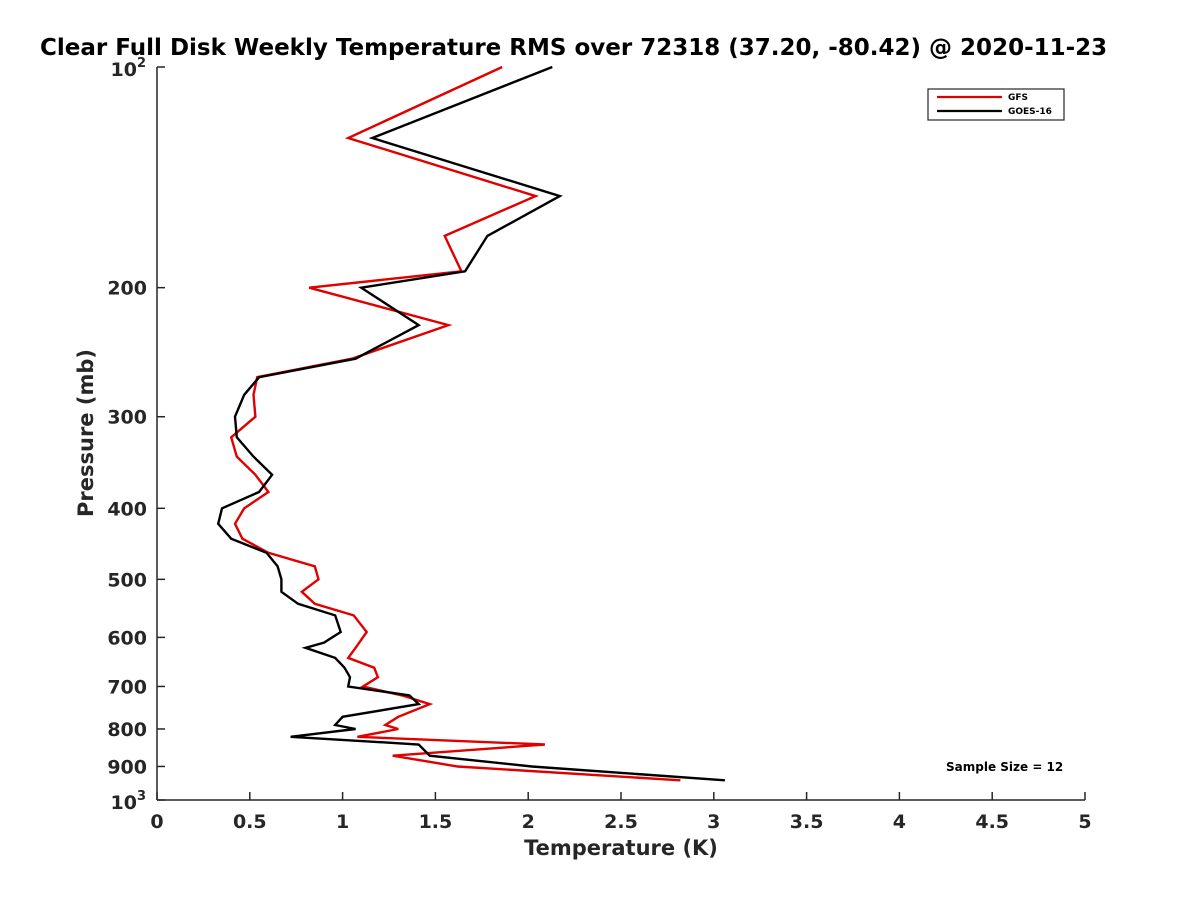 The height and width of the screenshot is (900, 1200). Describe the element at coordinates (127, 509) in the screenshot. I see `y-tick-label: 400` at that location.